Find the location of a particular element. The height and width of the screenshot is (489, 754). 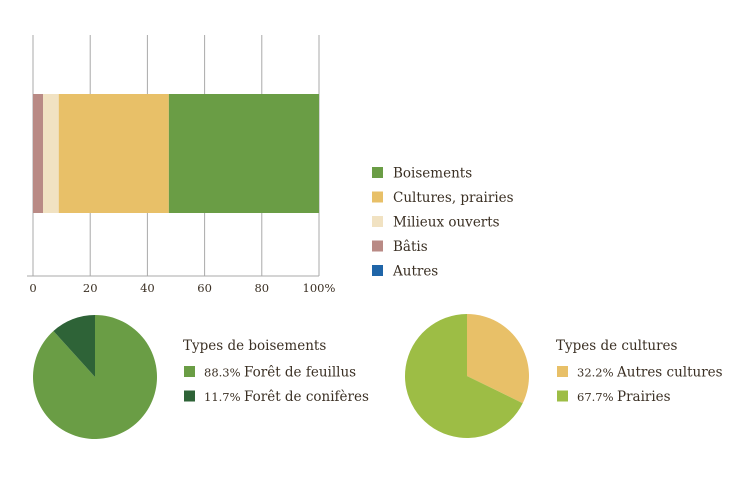

pie-cultures-title: Types de cultures is located at coordinates (617, 346).